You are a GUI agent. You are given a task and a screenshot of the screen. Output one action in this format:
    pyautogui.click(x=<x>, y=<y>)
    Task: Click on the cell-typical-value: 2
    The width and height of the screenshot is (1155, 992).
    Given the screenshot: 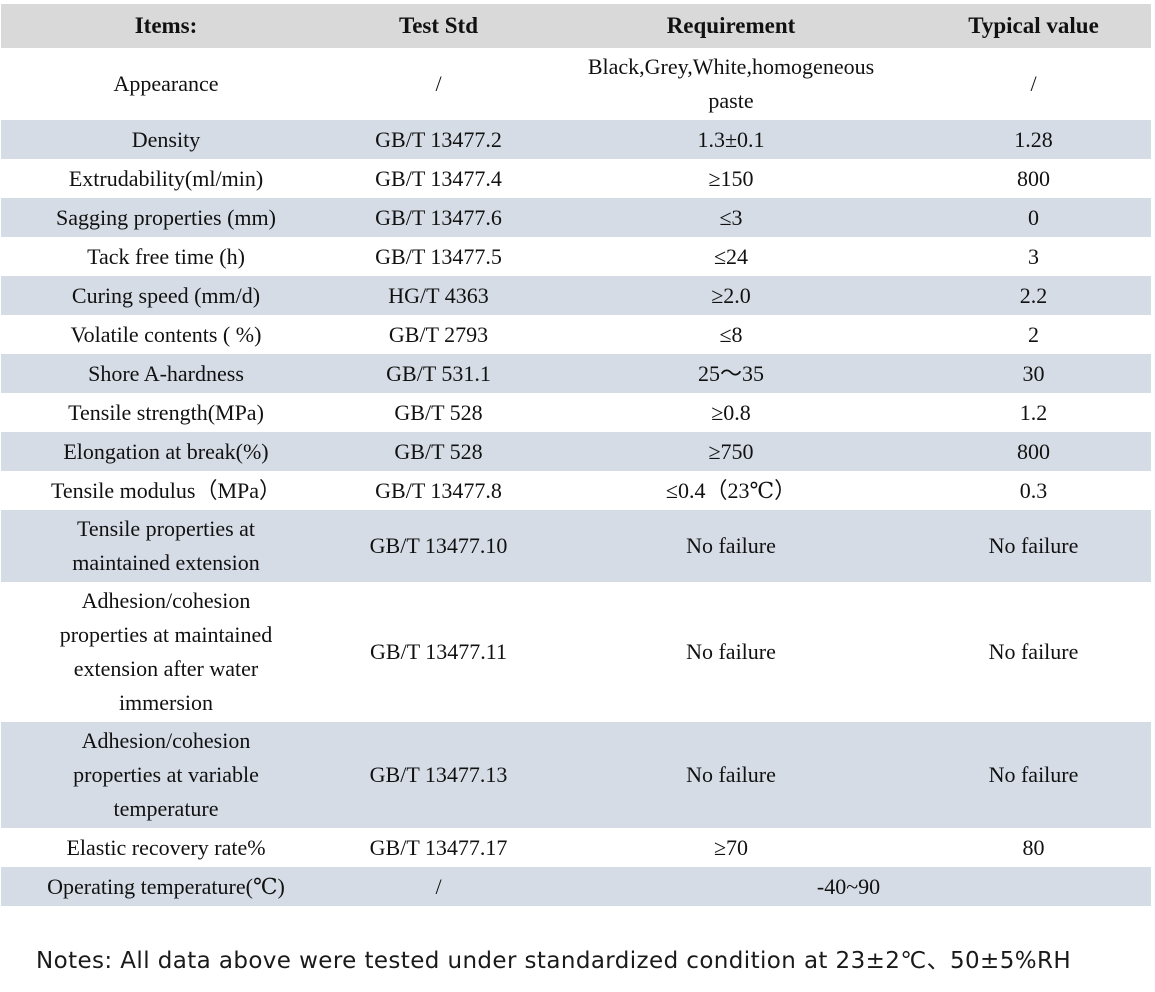 What is the action you would take?
    pyautogui.click(x=1033, y=334)
    